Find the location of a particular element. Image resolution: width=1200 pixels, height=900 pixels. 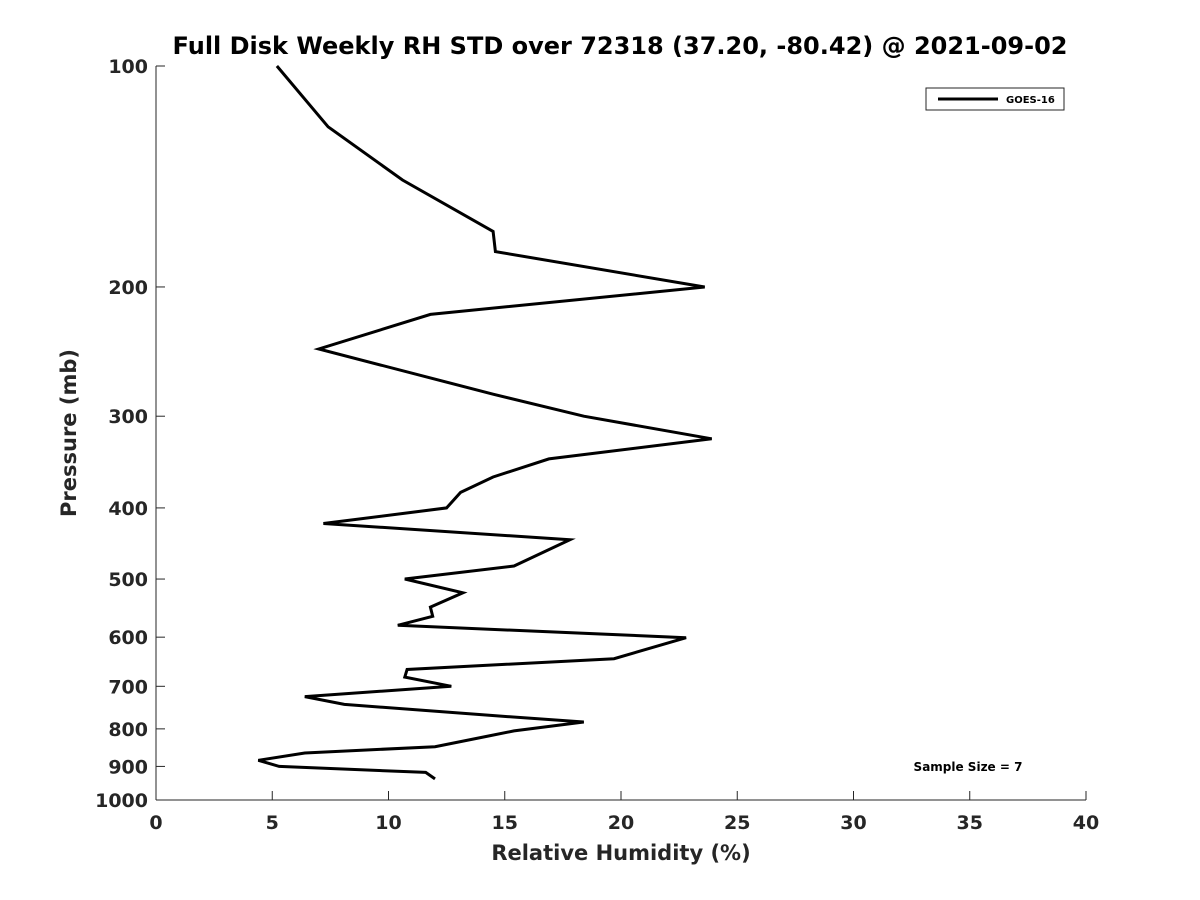

x-tick-label: 35 is located at coordinates (970, 823).